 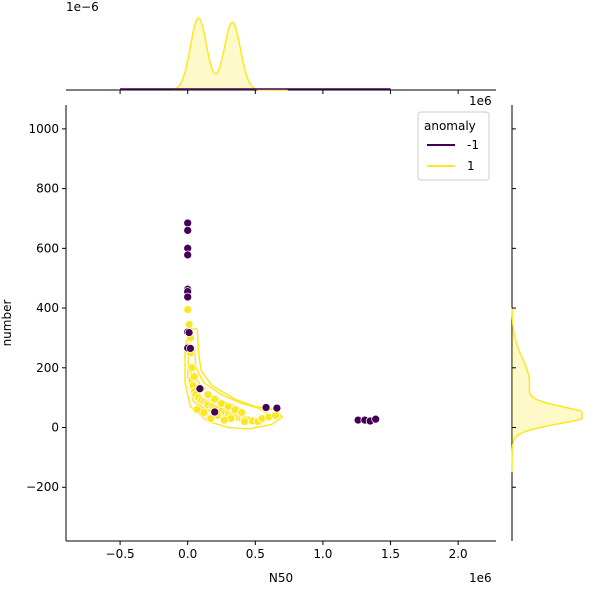 I want to click on y-tick-label: 200, so click(x=47, y=368).